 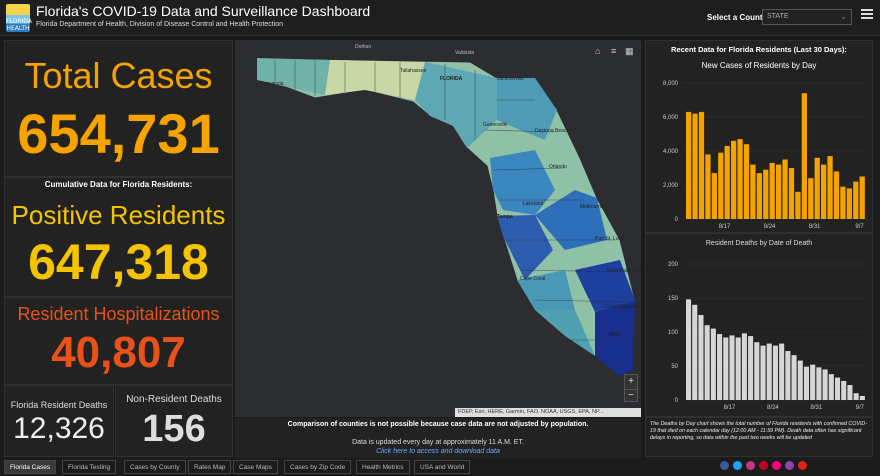 What do you see at coordinates (533, 204) in the screenshot?
I see `svg-text: Lakeland` at bounding box center [533, 204].